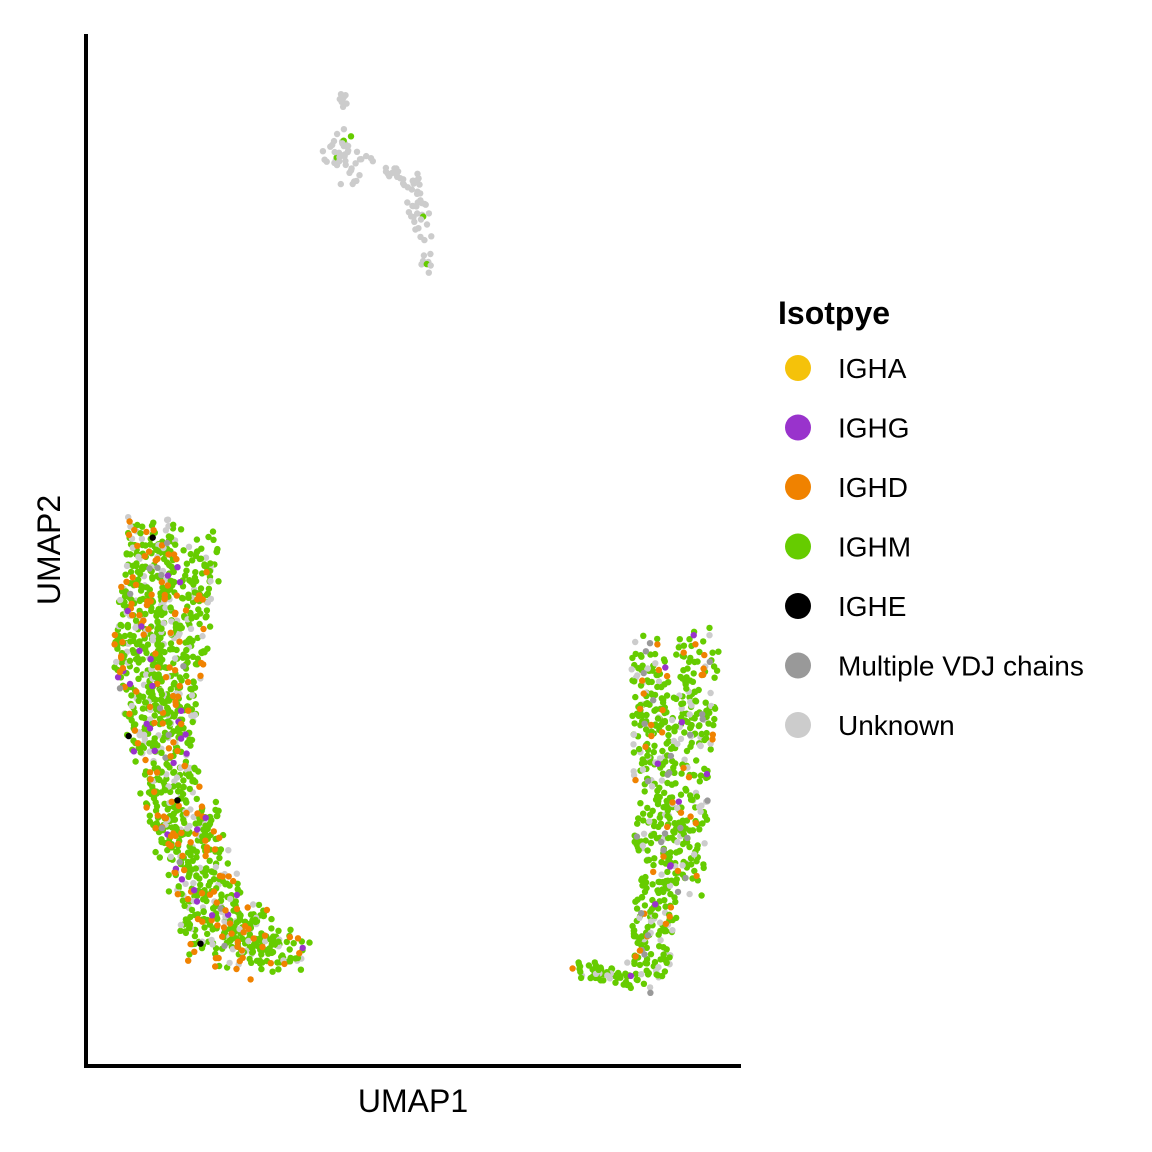 The width and height of the screenshot is (1152, 1152). I want to click on point-right-ighg, so click(681, 722).